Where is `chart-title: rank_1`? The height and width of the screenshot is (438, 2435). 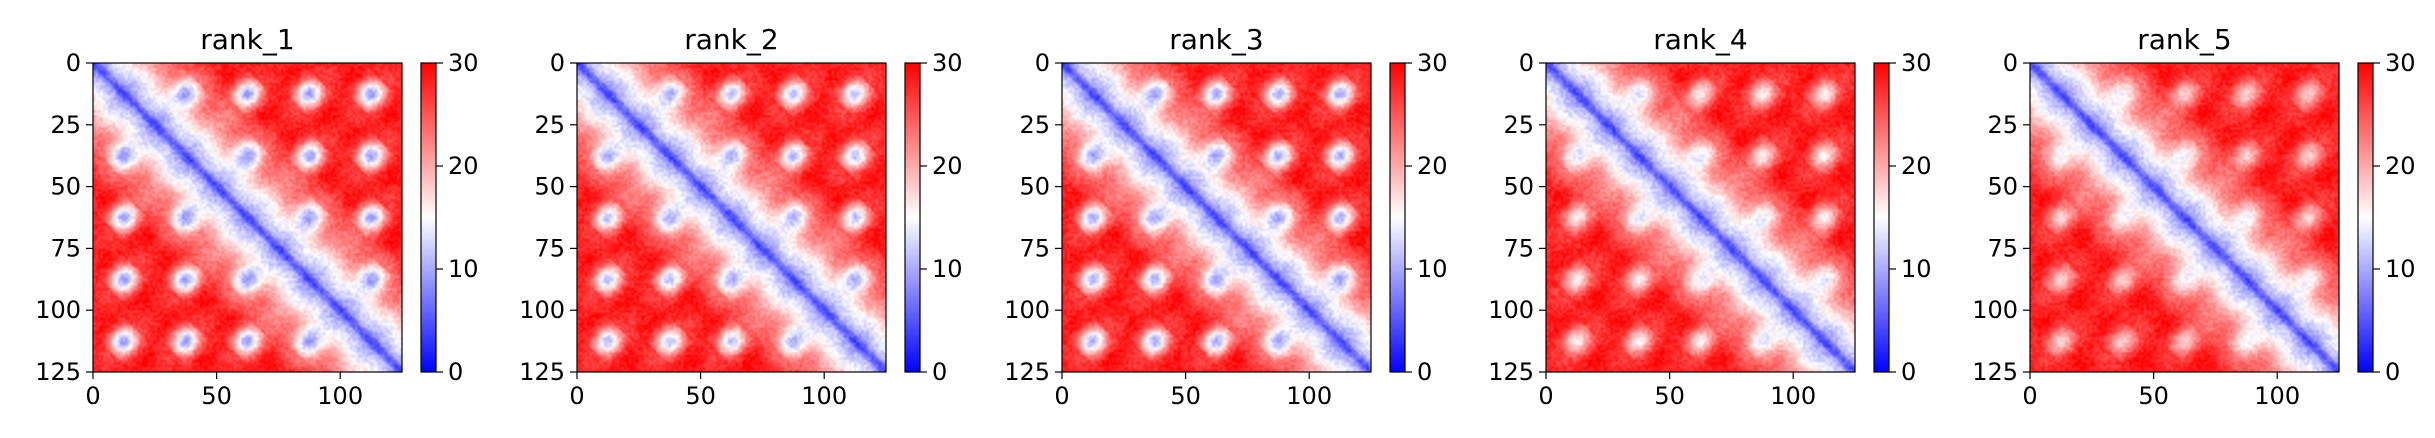 chart-title: rank_1 is located at coordinates (247, 39).